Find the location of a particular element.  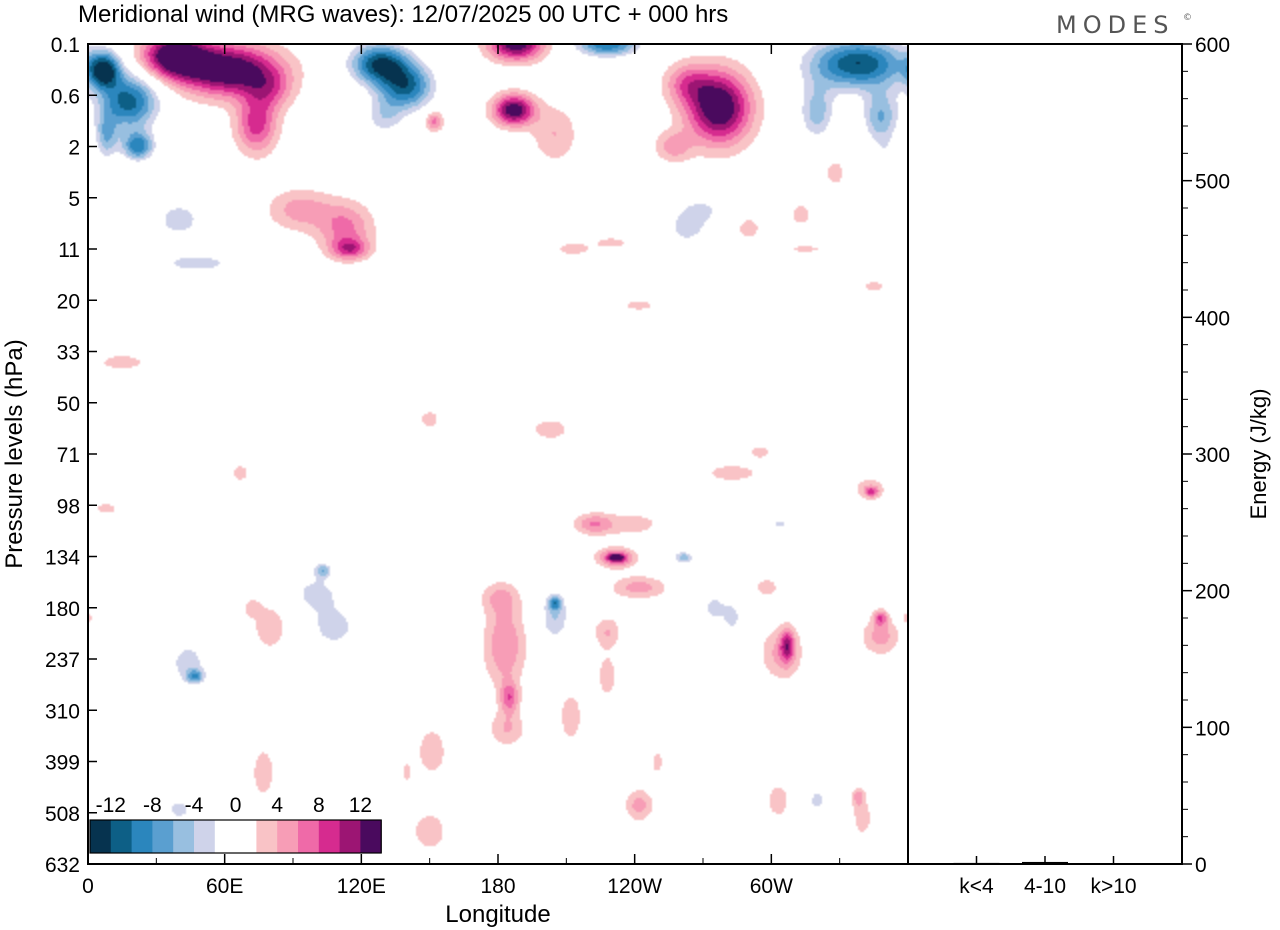

colorbar-frame is located at coordinates (235, 836).